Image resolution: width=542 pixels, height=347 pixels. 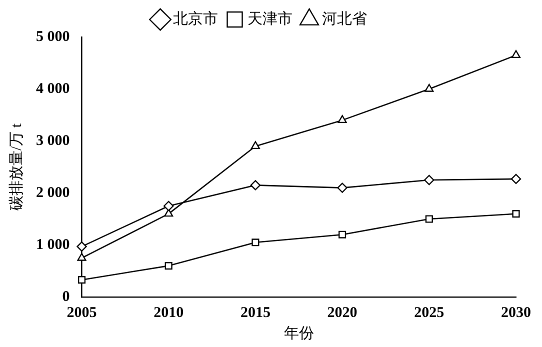 I want to click on x-tick-label: 2030, so click(x=516, y=312).